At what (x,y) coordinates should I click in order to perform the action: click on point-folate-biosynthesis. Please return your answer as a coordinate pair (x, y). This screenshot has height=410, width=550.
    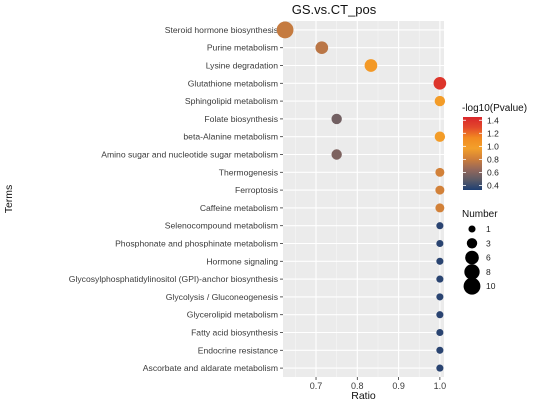
    Looking at the image, I should click on (336, 119).